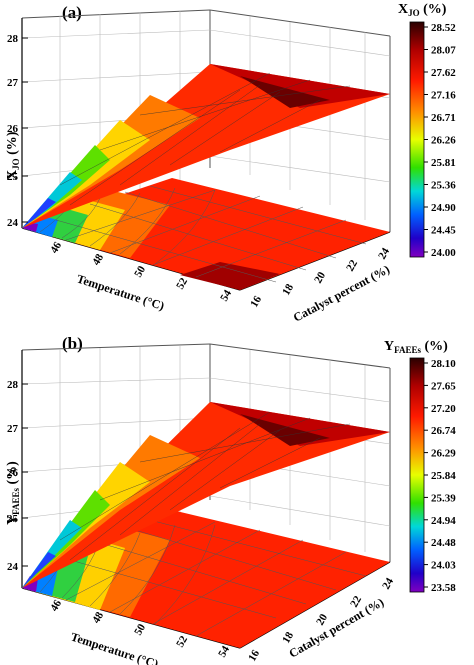 This screenshot has width=474, height=665. What do you see at coordinates (443, 409) in the screenshot?
I see `colorbar-tick-label: 27.20` at bounding box center [443, 409].